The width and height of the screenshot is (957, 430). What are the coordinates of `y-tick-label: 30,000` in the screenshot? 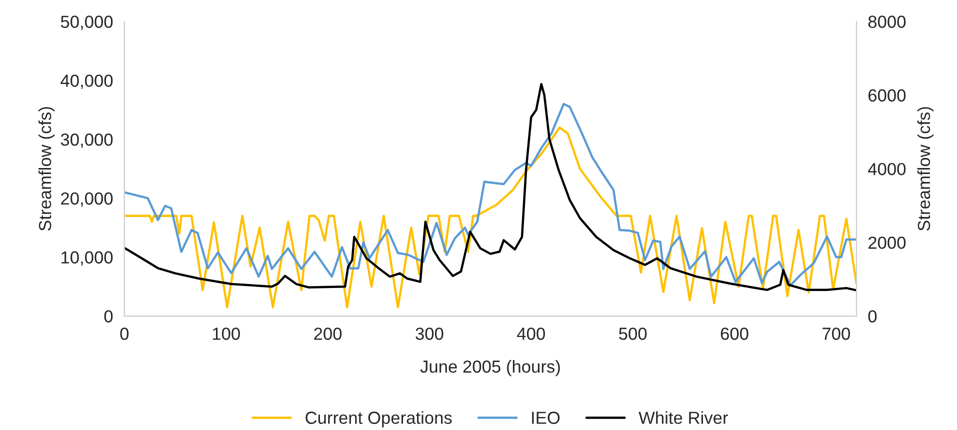 It's located at (86, 140).